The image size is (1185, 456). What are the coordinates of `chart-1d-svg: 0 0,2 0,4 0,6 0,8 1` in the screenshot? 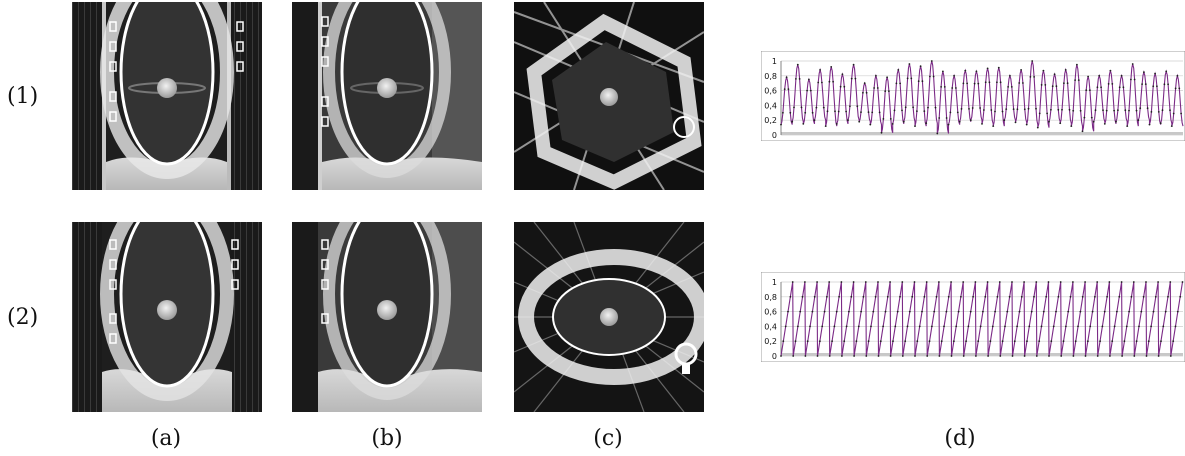 It's located at (972, 96).